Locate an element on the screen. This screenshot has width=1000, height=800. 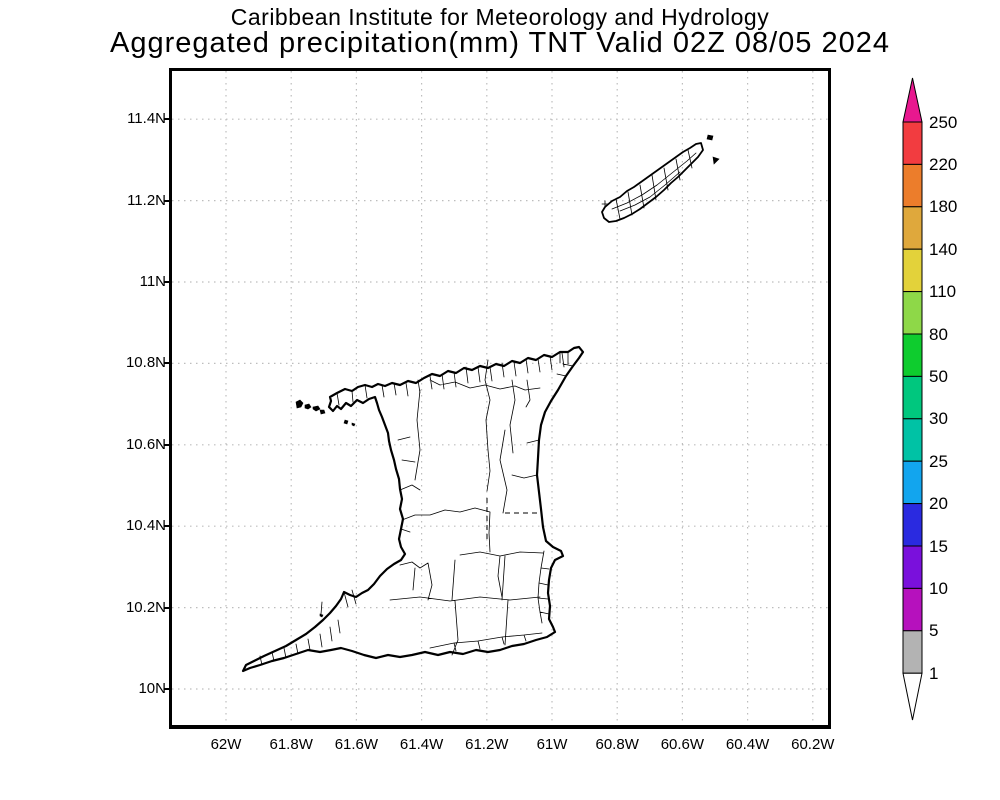
colorbar-tick-label: 1 is located at coordinates (934, 673).